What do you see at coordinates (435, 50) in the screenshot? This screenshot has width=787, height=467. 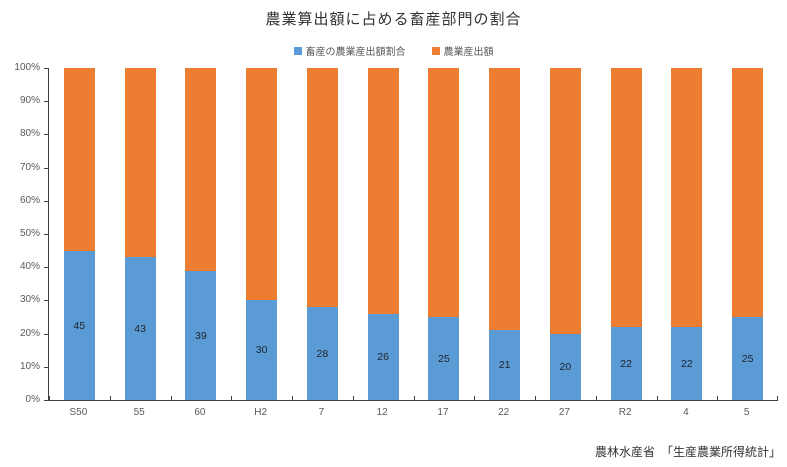 I see `legend-marker-agriculture-icon` at bounding box center [435, 50].